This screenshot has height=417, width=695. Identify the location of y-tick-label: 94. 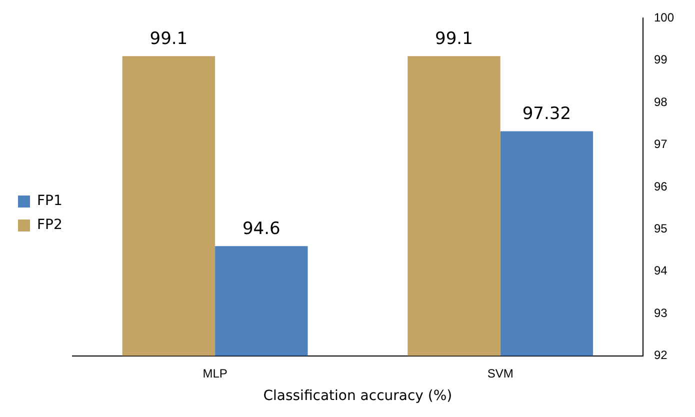
(661, 271).